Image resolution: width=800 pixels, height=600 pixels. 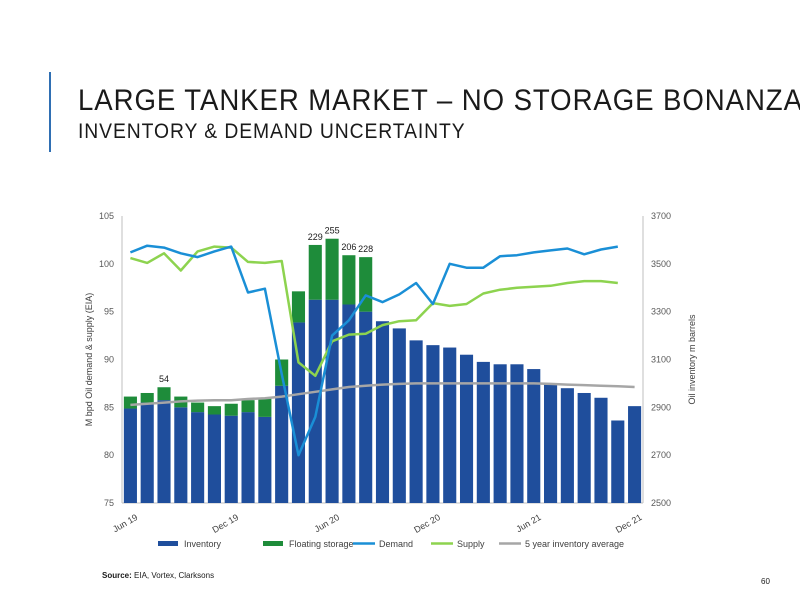 I want to click on supply-line, so click(x=374, y=311).